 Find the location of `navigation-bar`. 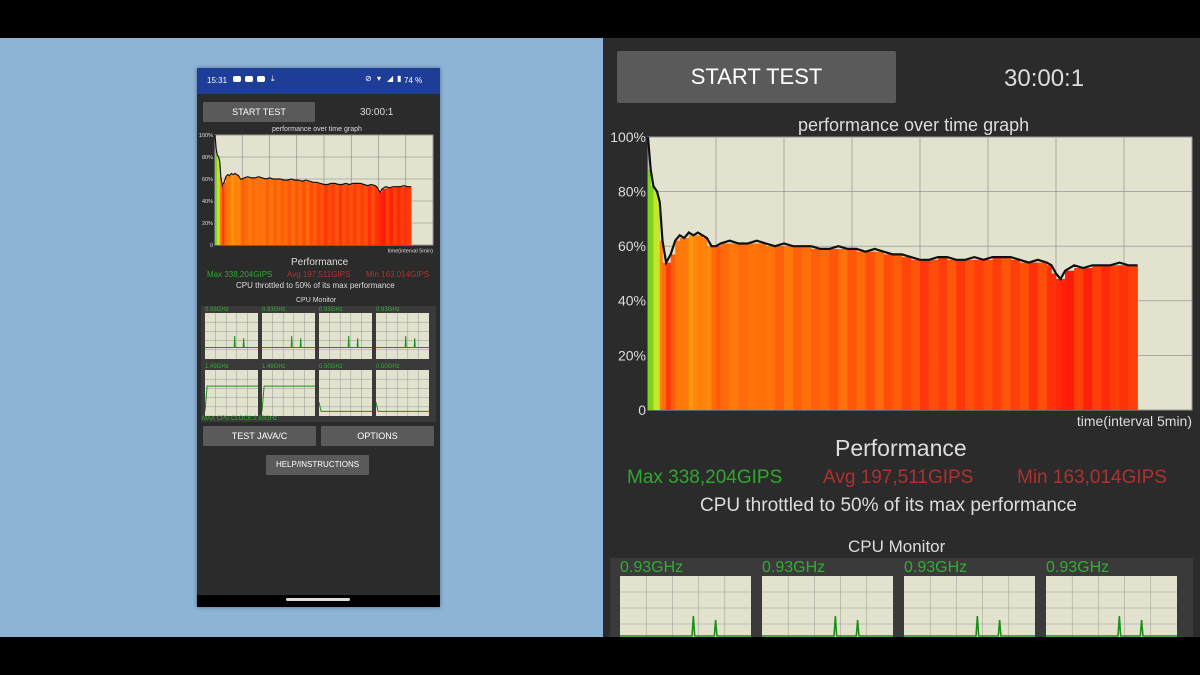

navigation-bar is located at coordinates (318, 601).